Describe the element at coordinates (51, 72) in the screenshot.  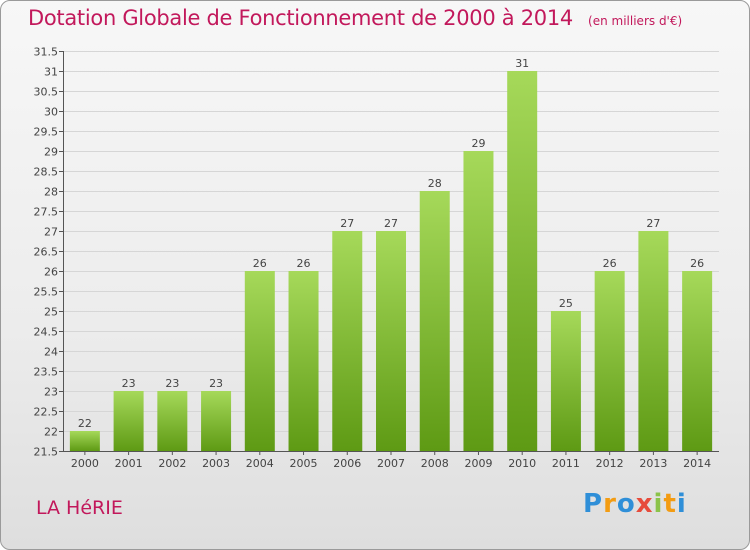
I see `y-tick-label: 31` at that location.